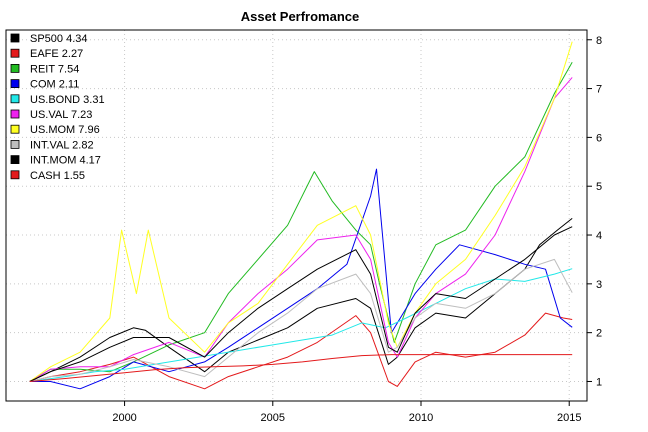  What do you see at coordinates (599, 236) in the screenshot?
I see `y-tick-label: 4` at bounding box center [599, 236].